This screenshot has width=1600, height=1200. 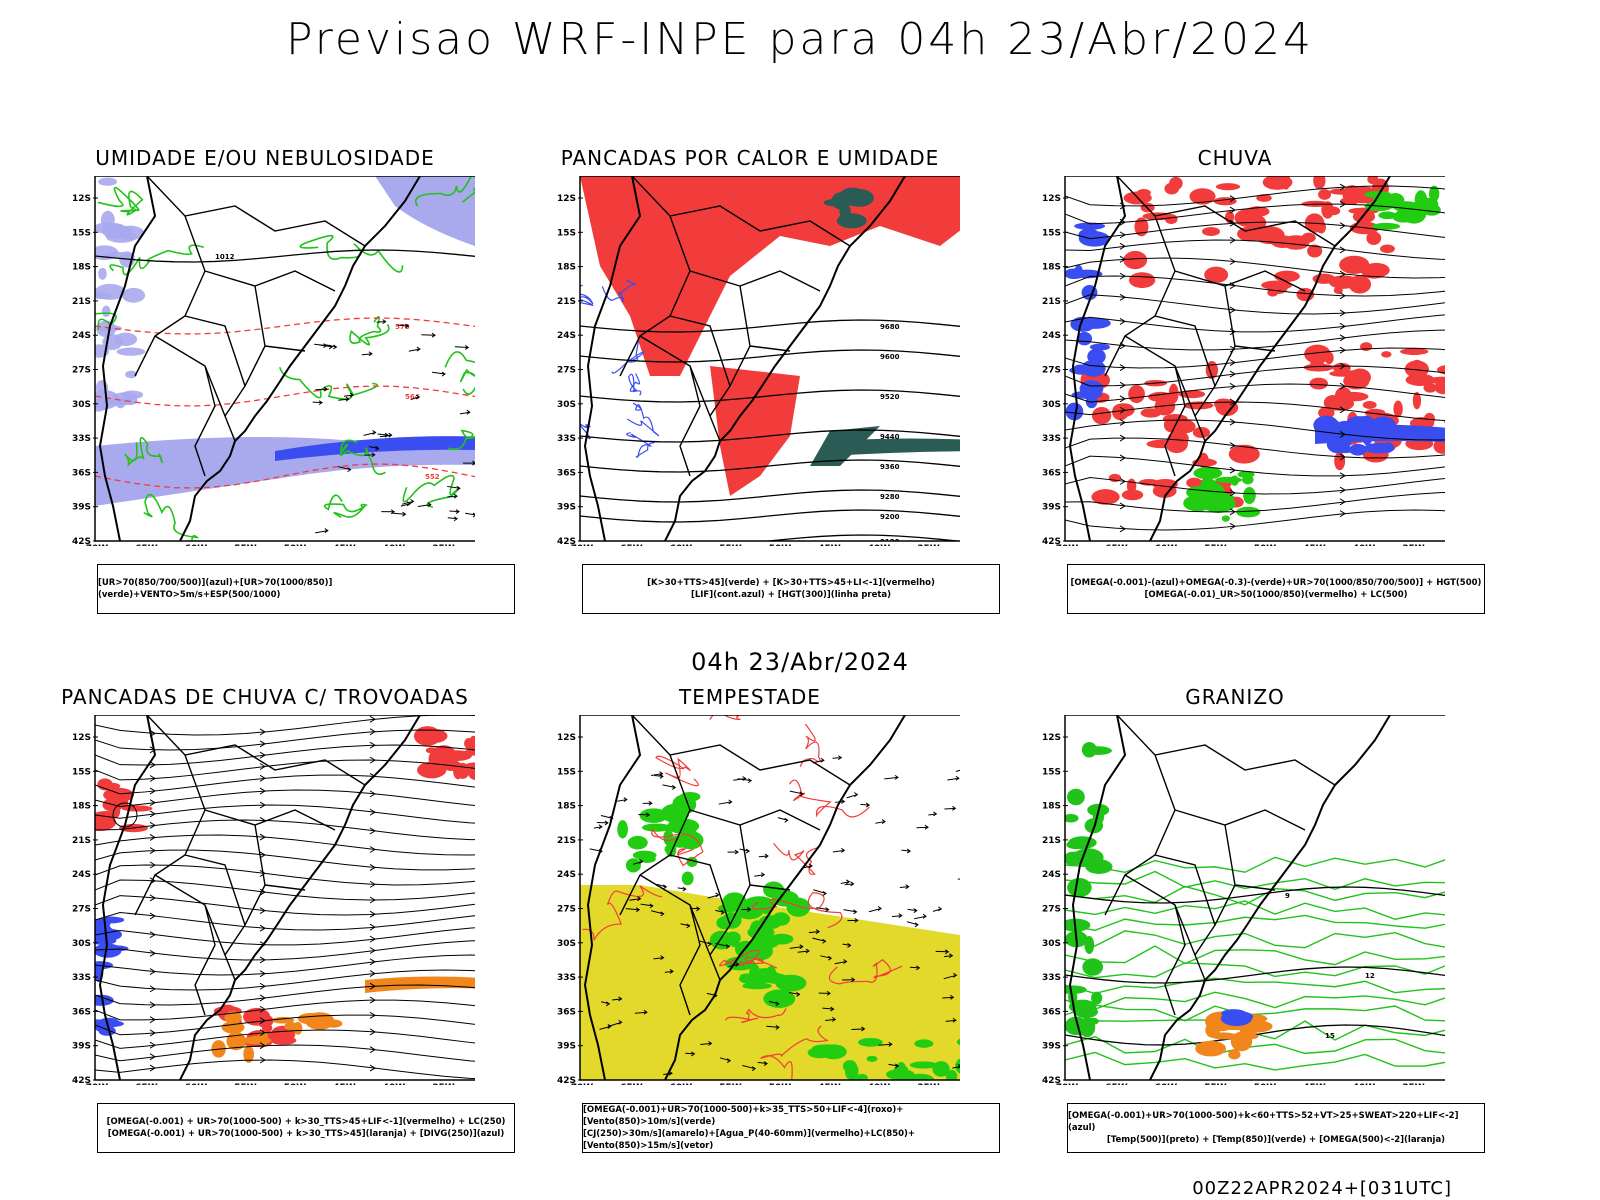 I want to click on map-frame: 9 12 15, so click(x=1254, y=898).